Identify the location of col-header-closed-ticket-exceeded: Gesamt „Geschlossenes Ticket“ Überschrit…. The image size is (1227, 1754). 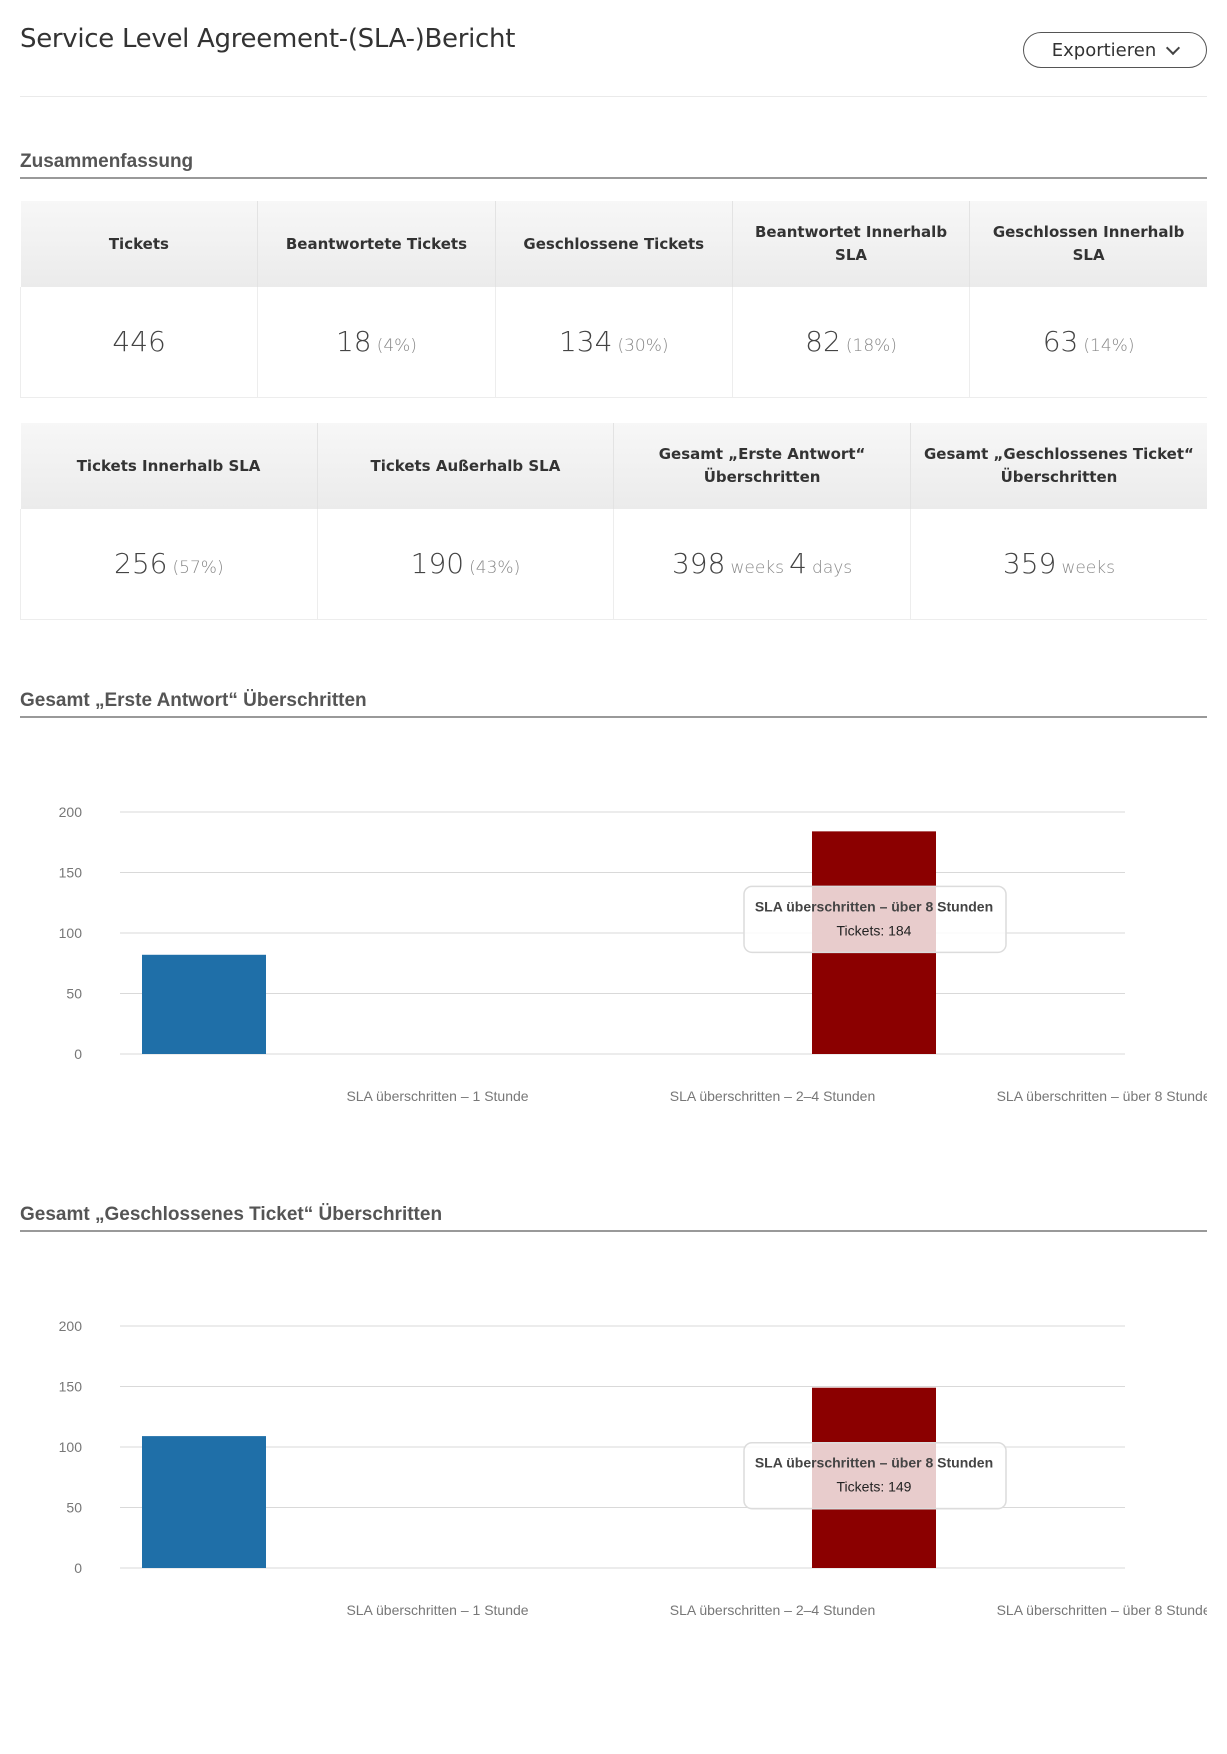
(1058, 466).